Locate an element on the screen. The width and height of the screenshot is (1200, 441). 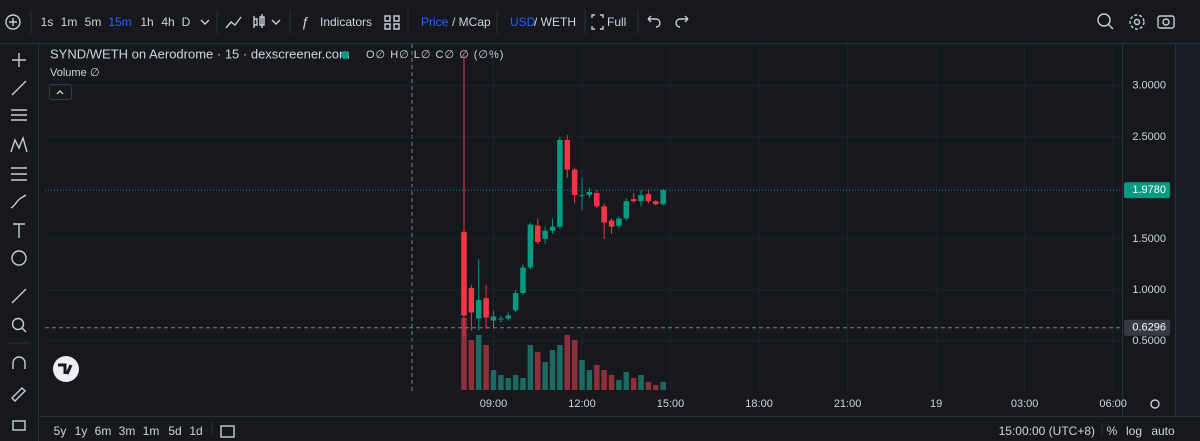
crosshair-tool is located at coordinates (19, 60).